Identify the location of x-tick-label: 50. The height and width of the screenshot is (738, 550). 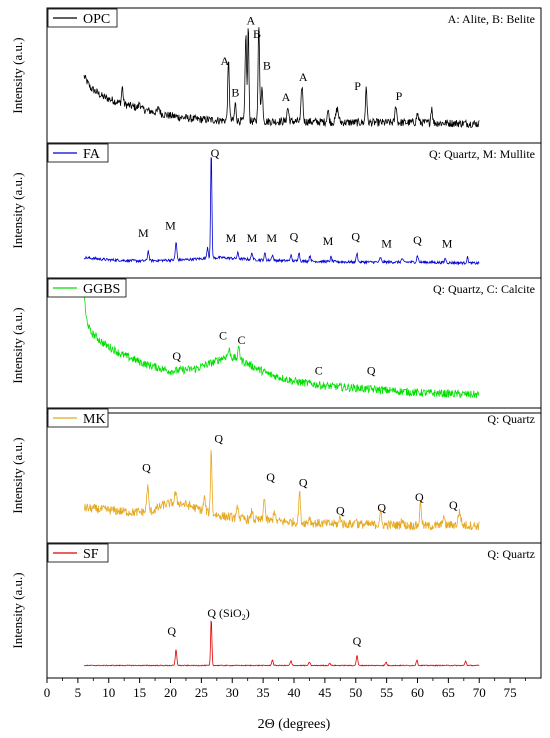
(355, 692).